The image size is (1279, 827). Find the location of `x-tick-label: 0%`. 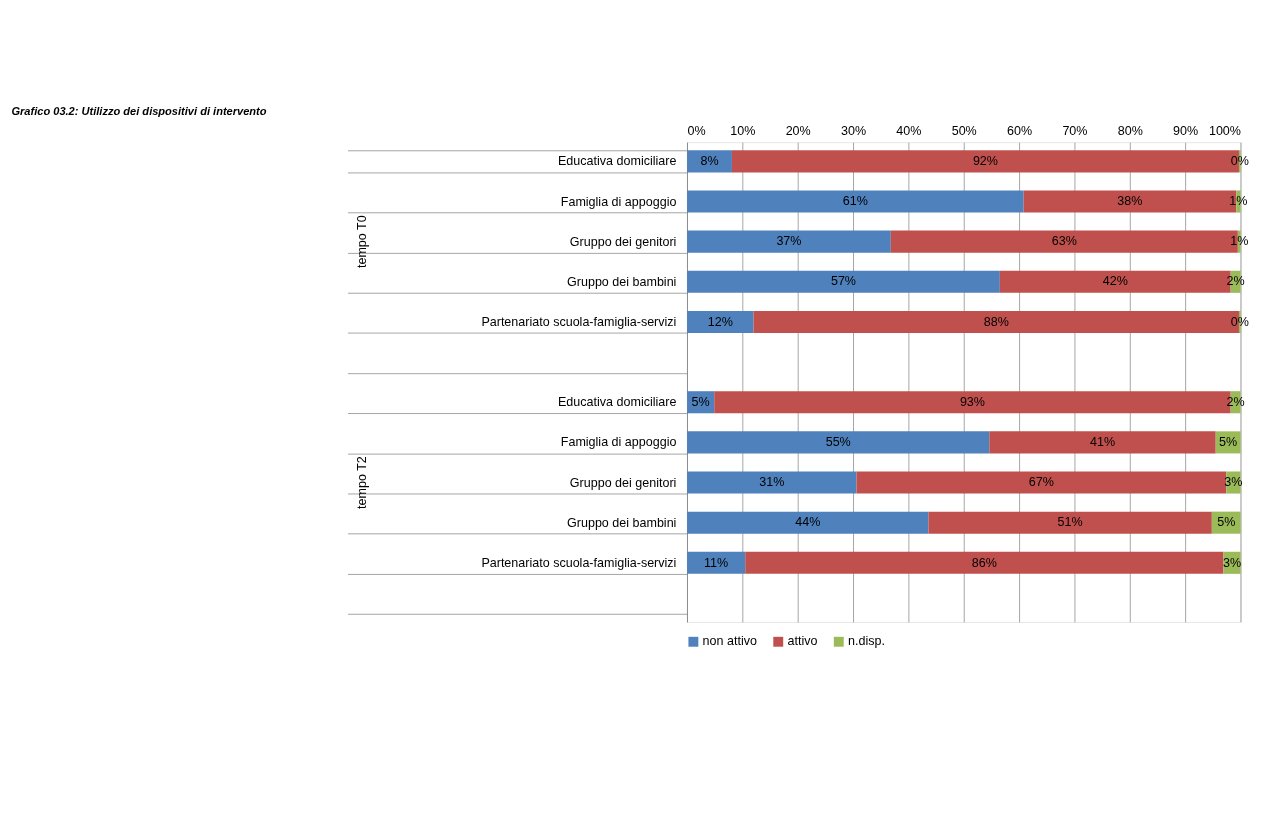

x-tick-label: 0% is located at coordinates (696, 131).